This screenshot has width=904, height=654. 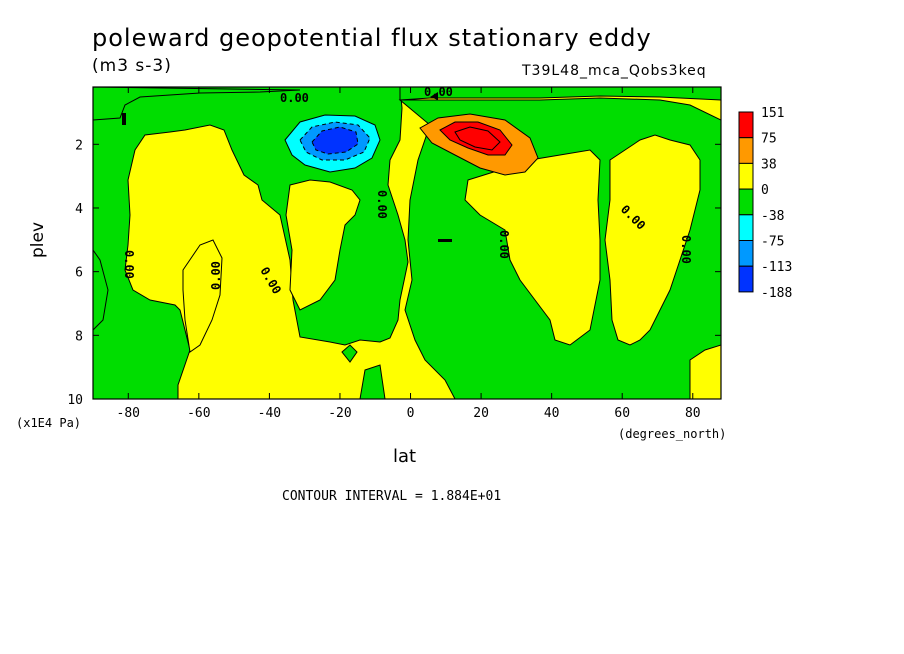 What do you see at coordinates (405, 456) in the screenshot?
I see `x-axis-label: lat` at bounding box center [405, 456].